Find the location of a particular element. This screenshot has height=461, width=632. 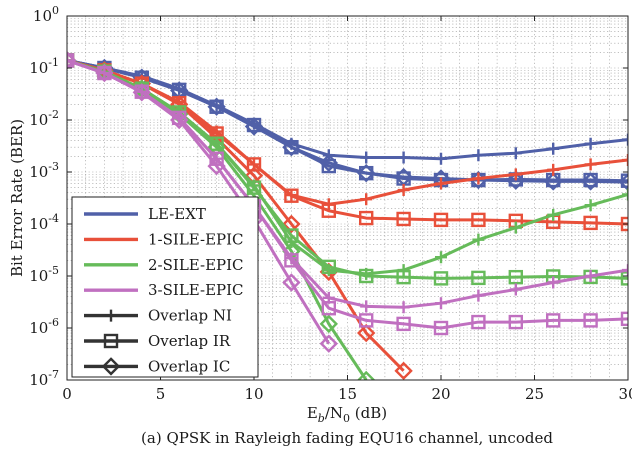

legend-label: 3-SILE-EPIC is located at coordinates (196, 290).